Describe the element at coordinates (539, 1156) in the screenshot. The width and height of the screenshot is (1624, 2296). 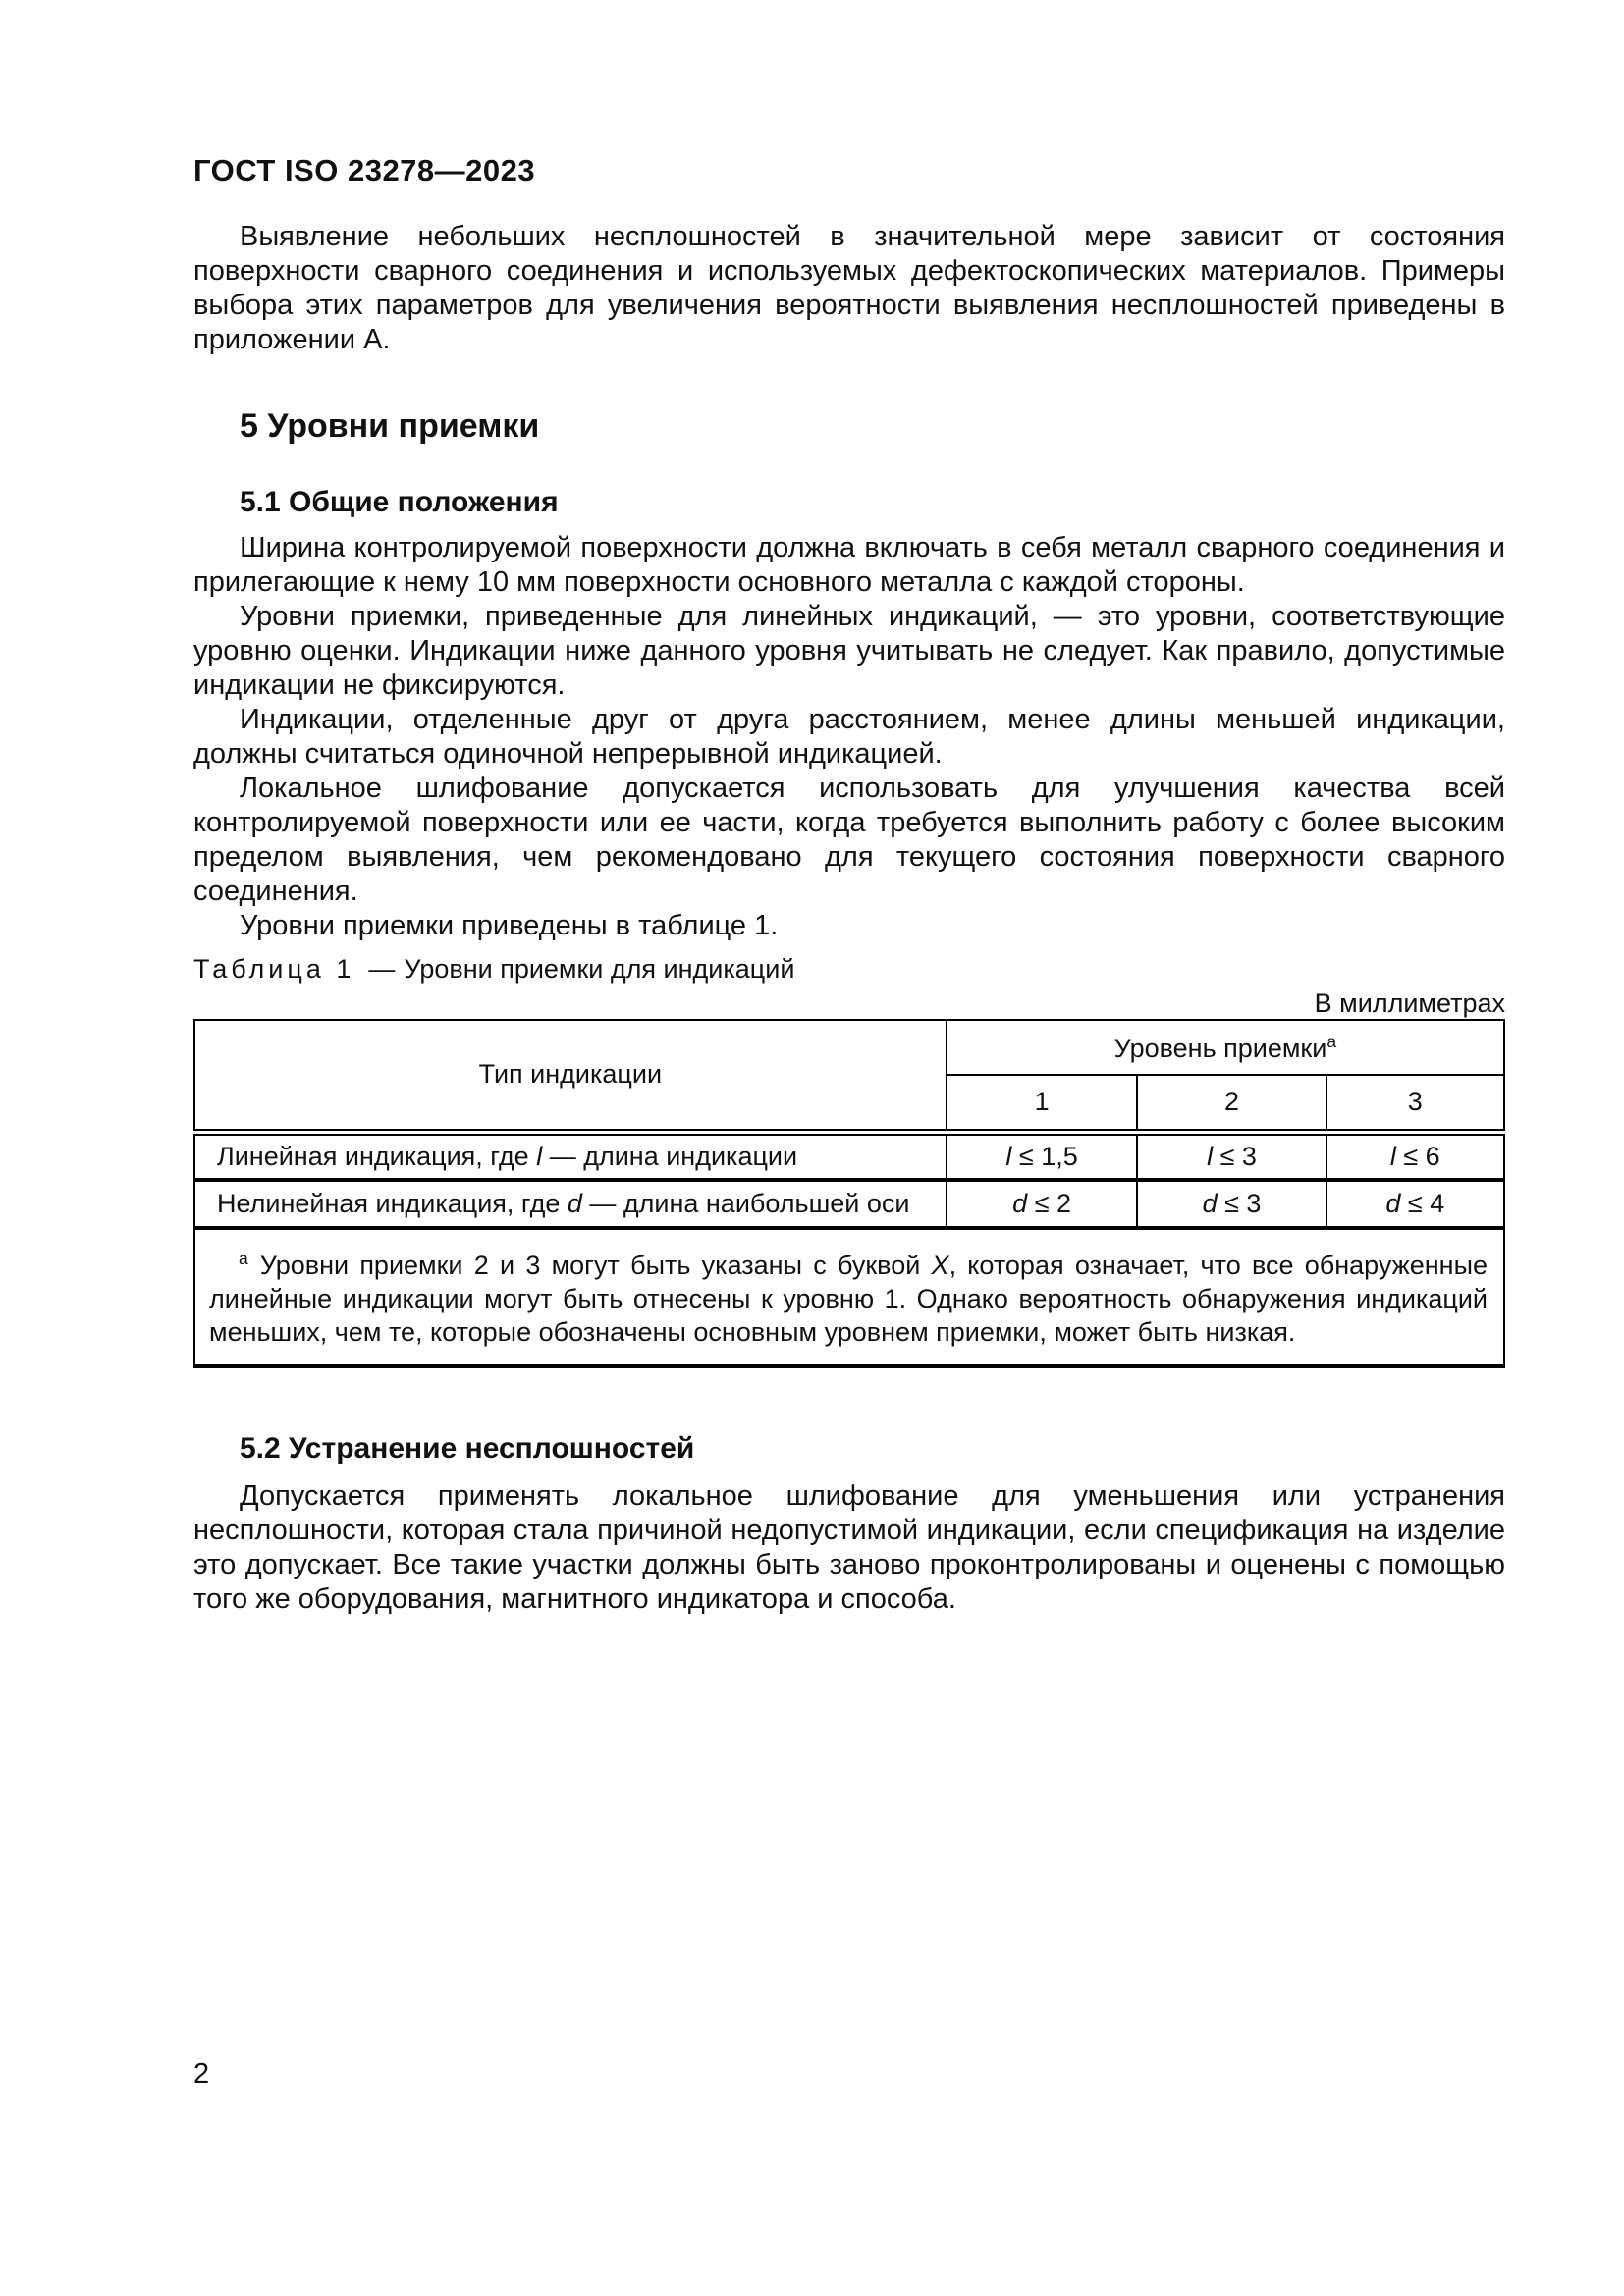
I see `row-label-symbol: l` at that location.